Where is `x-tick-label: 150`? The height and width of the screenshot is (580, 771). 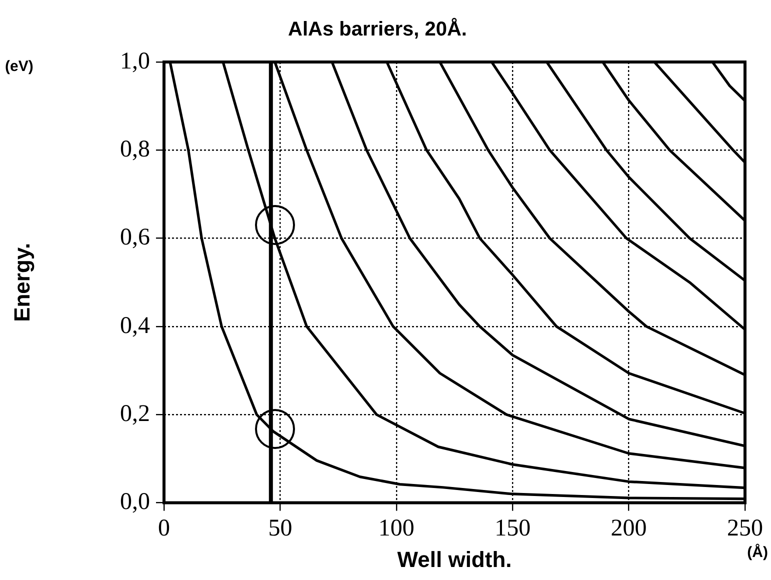 x-tick-label: 150 is located at coordinates (512, 528).